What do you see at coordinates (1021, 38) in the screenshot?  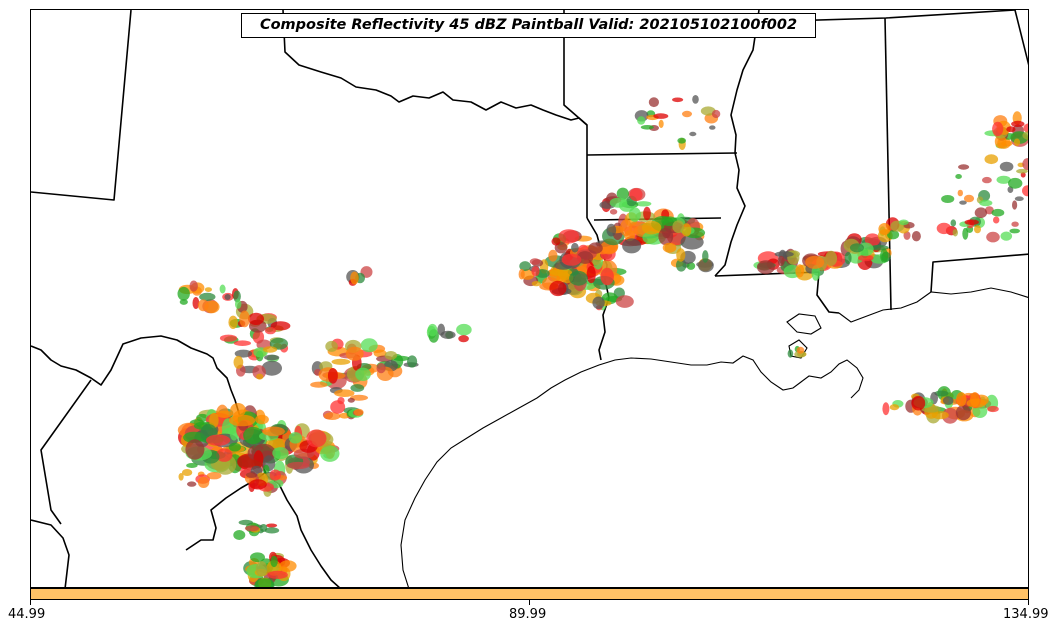 I see `border-al-ga` at bounding box center [1021, 38].